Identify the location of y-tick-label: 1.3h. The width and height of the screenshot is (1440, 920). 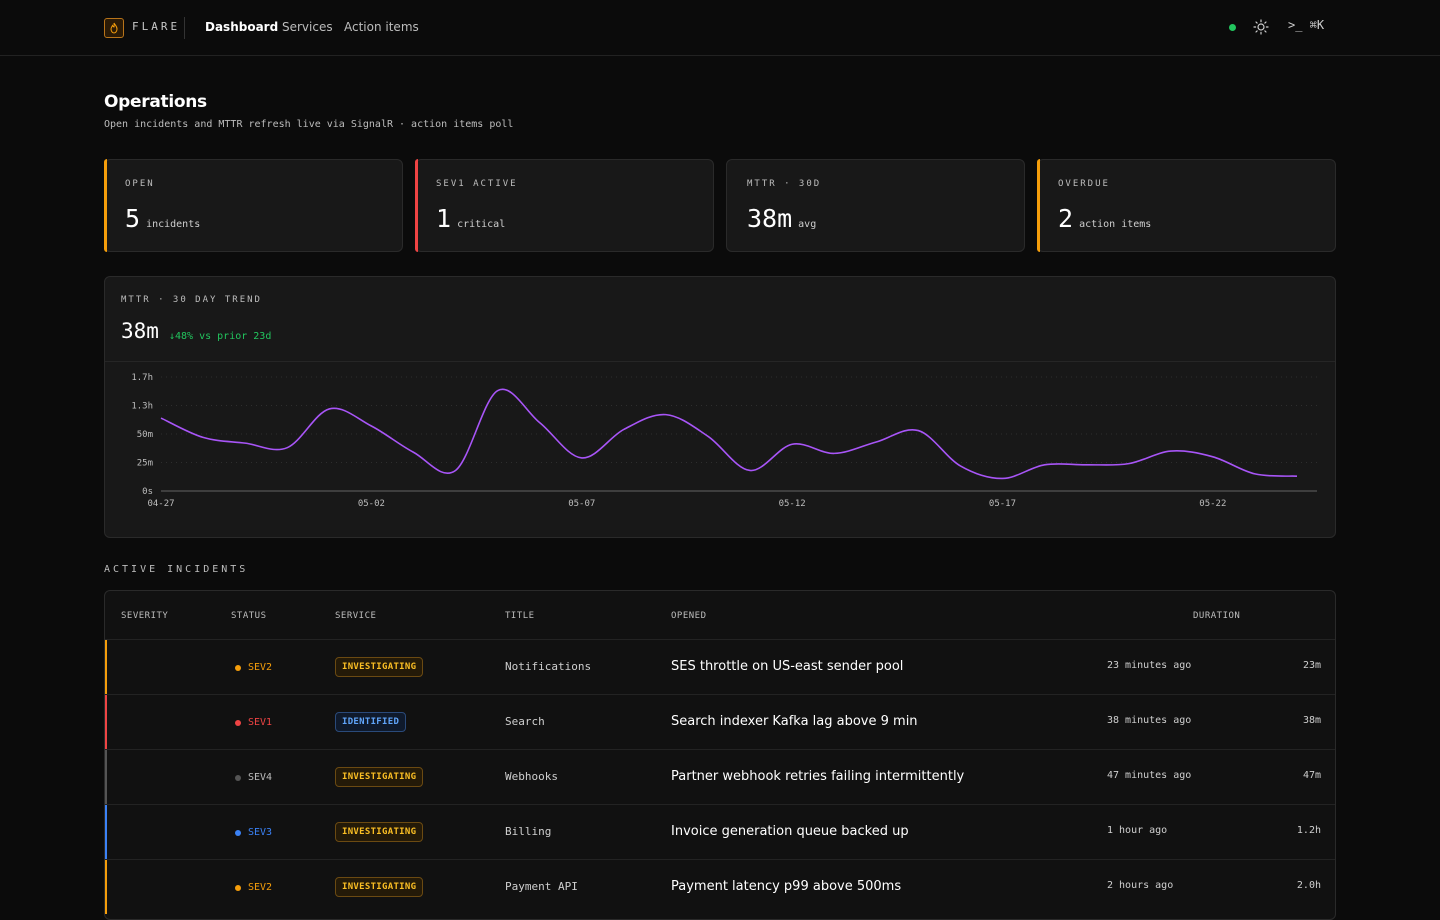
(142, 407).